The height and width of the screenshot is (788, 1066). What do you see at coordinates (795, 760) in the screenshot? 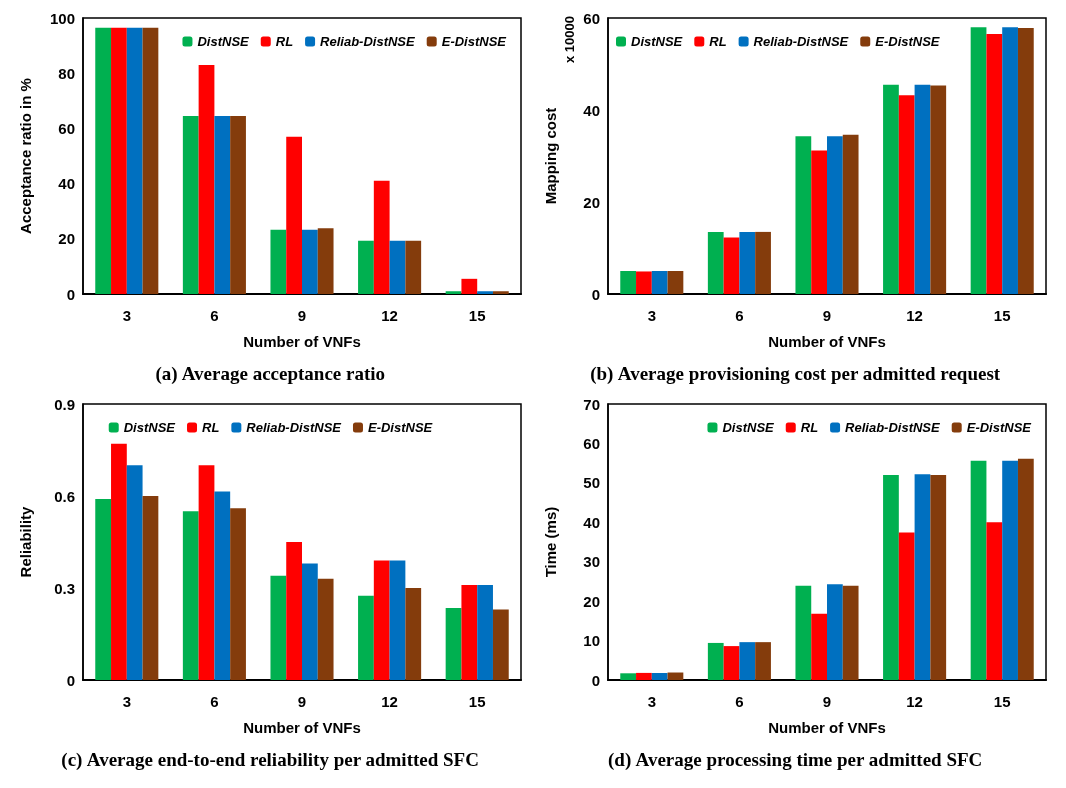
I see `text: (d) Average processing time per admitted SFC` at bounding box center [795, 760].